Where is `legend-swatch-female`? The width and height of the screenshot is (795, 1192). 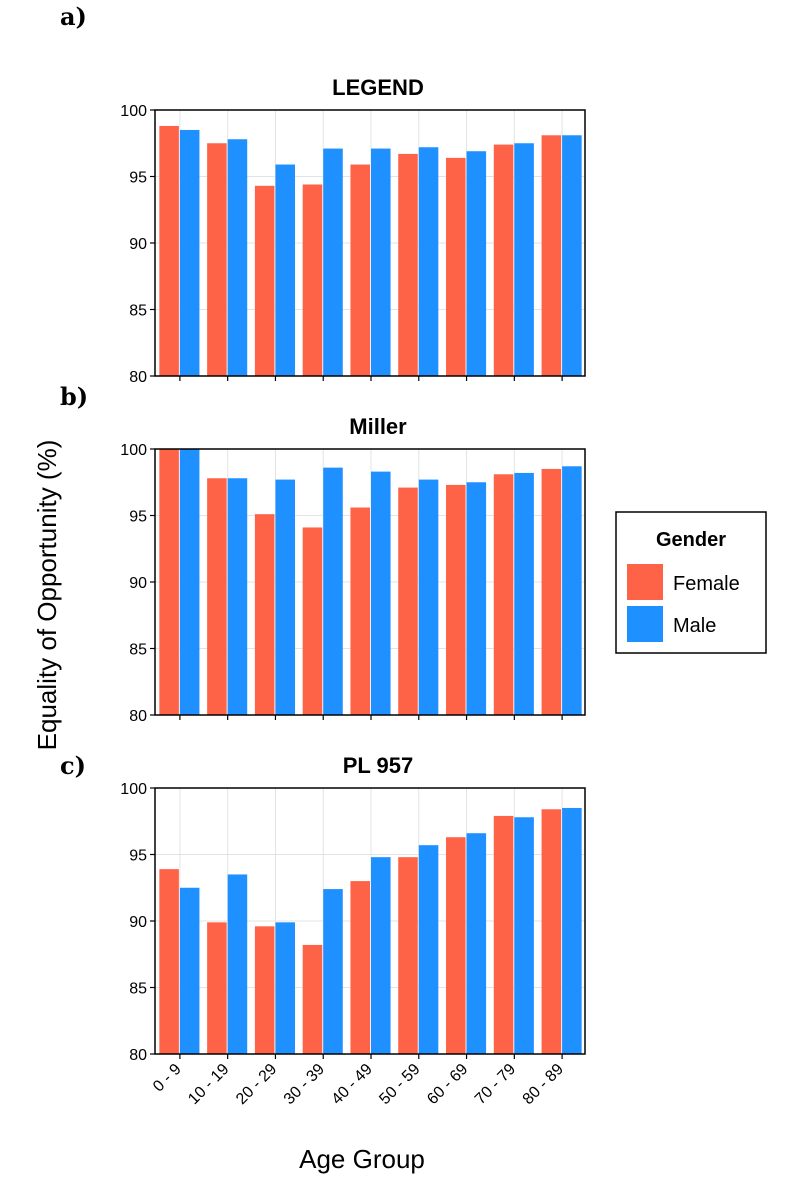 legend-swatch-female is located at coordinates (645, 582).